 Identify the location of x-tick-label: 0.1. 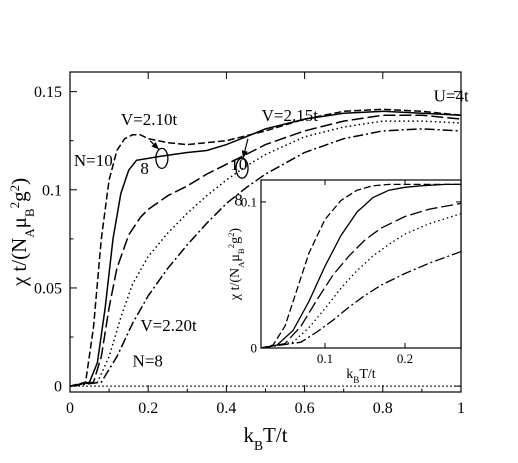
(325, 358).